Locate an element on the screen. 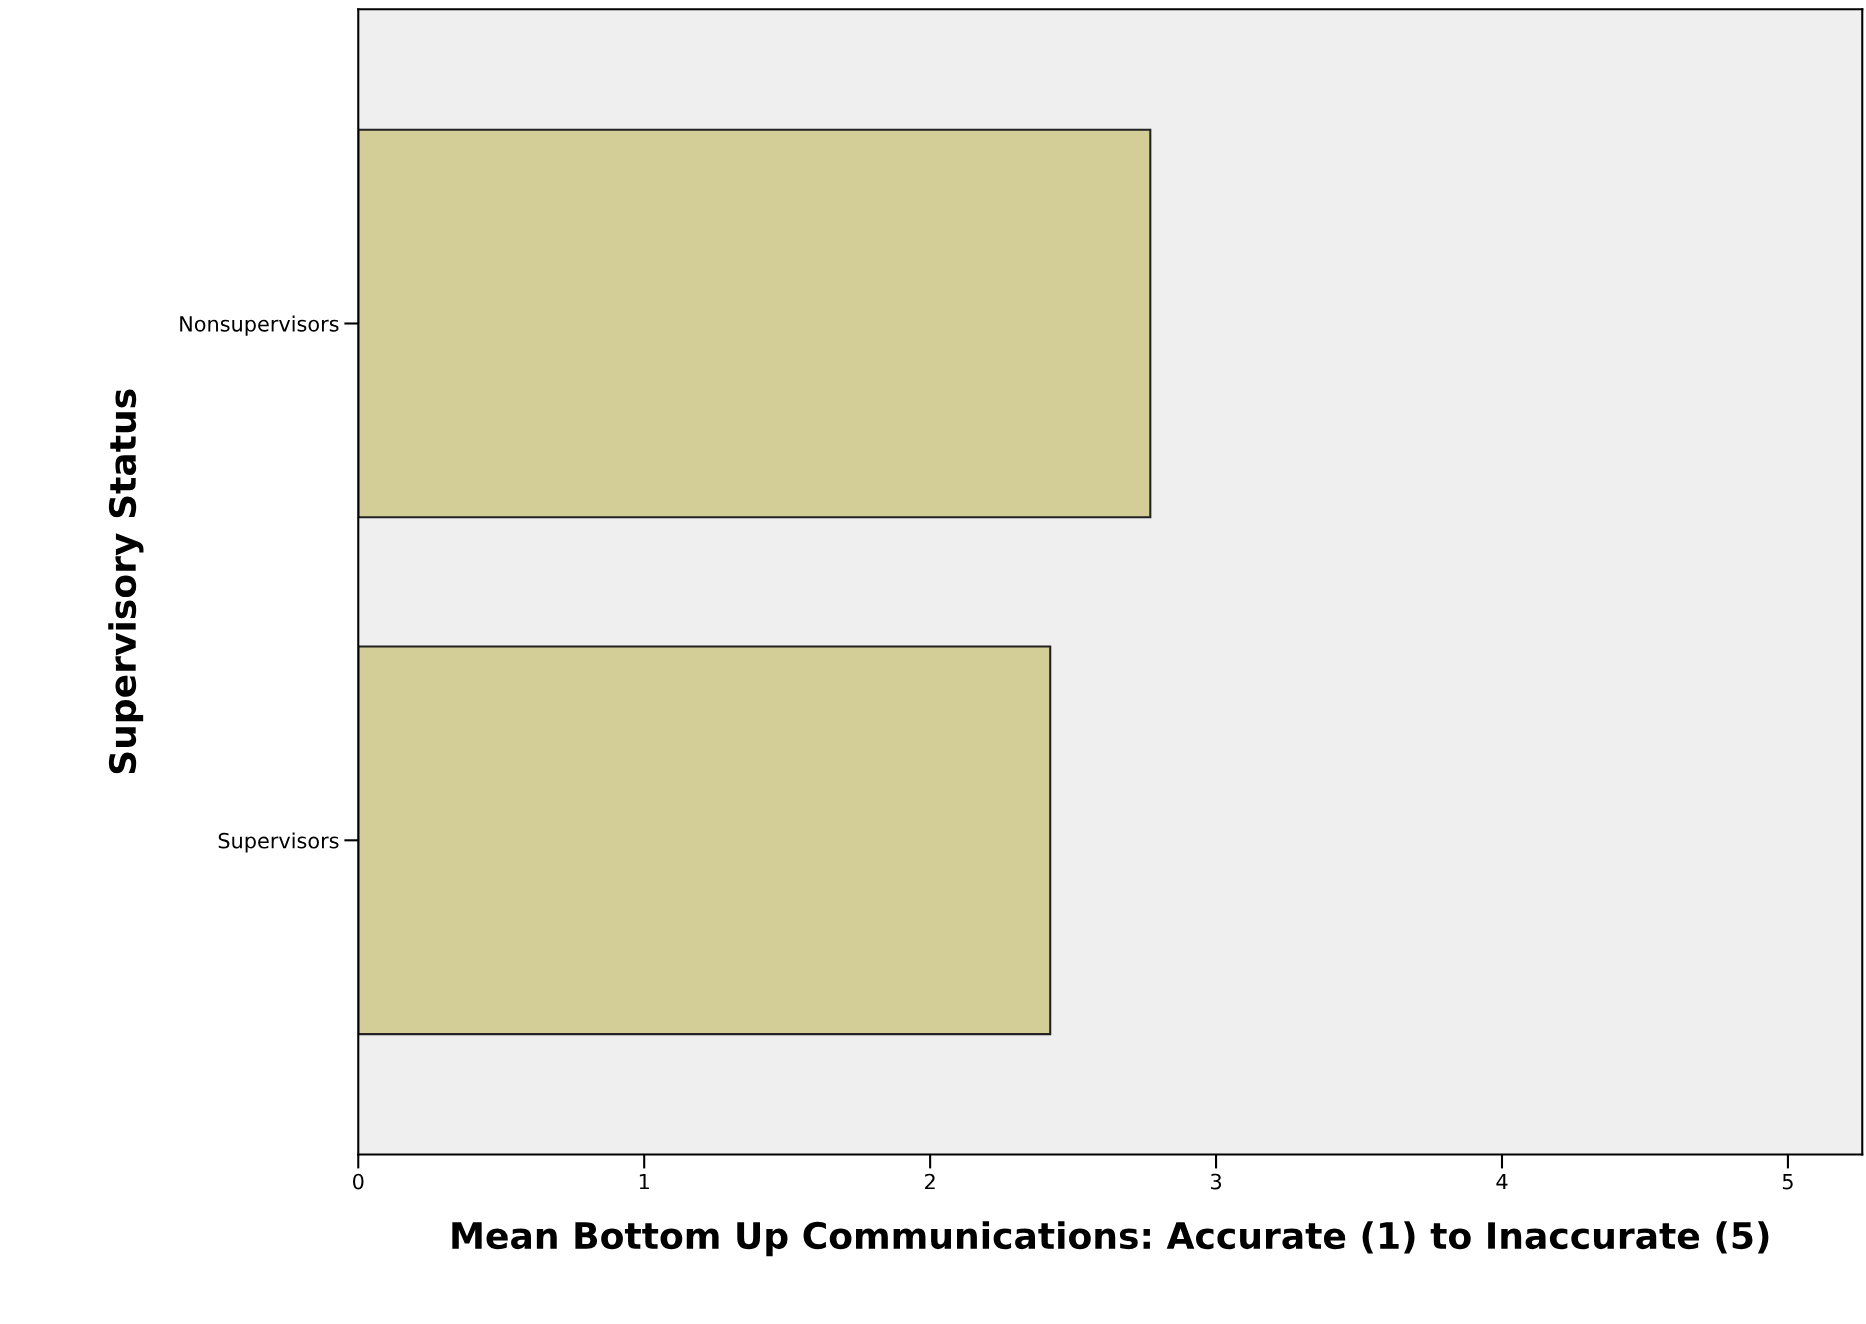 This screenshot has width=1866, height=1324. x-tick-label: 4 is located at coordinates (1502, 1181).